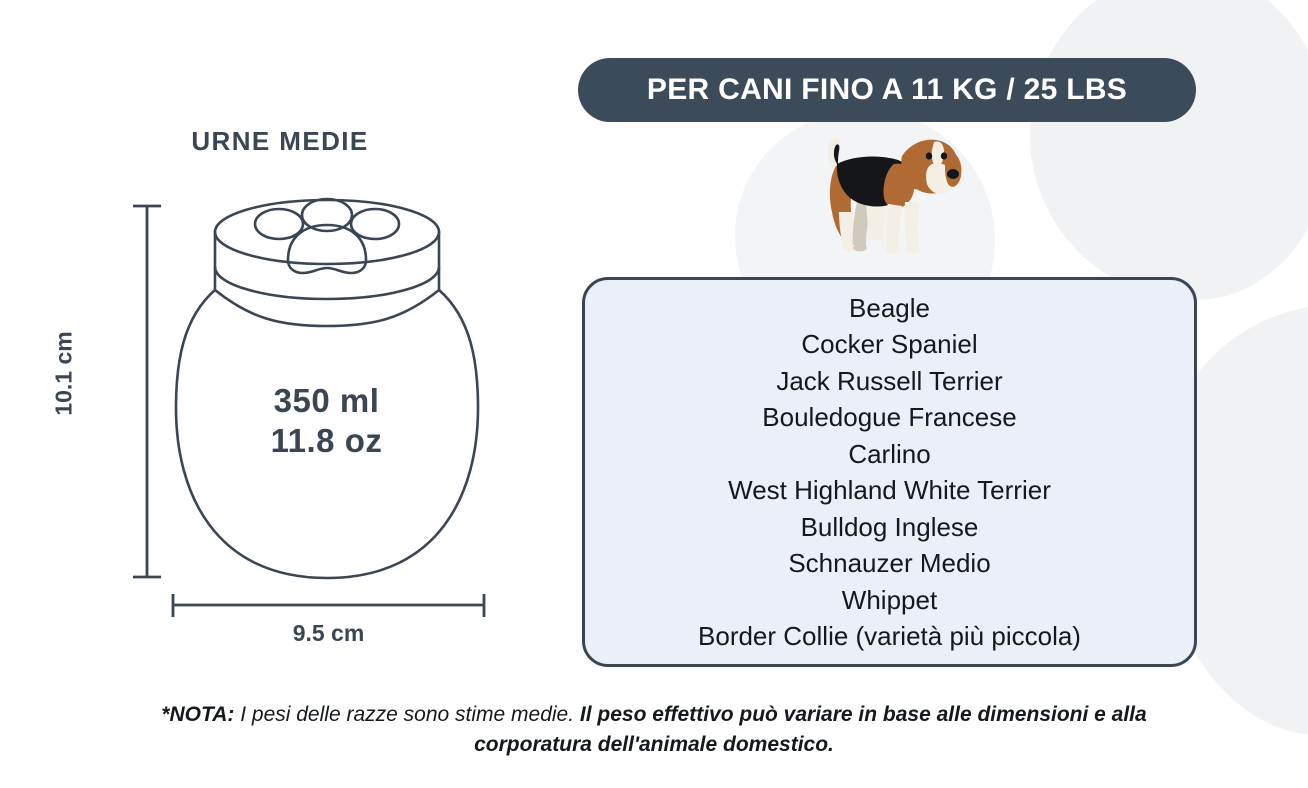 Image resolution: width=1308 pixels, height=788 pixels. What do you see at coordinates (845, 202) in the screenshot?
I see `dog-hindquarter` at bounding box center [845, 202].